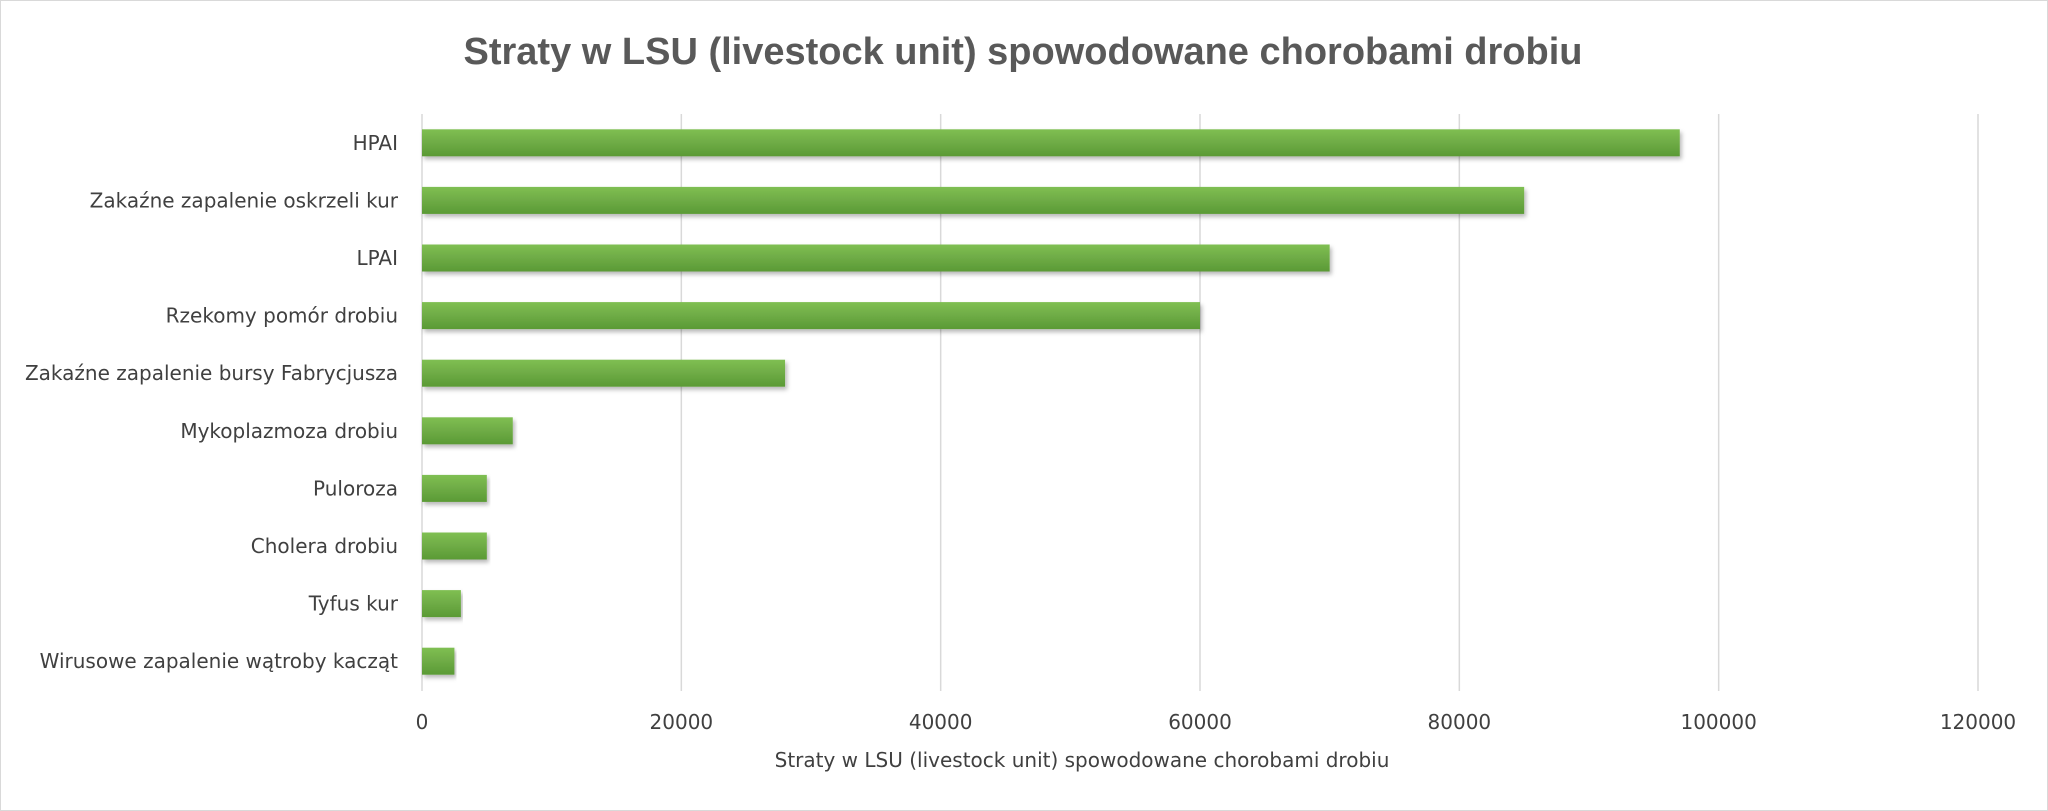 This screenshot has width=2048, height=811. Describe the element at coordinates (219, 661) in the screenshot. I see `category-label: Wirusowe zapalenie wątroby kacząt` at that location.